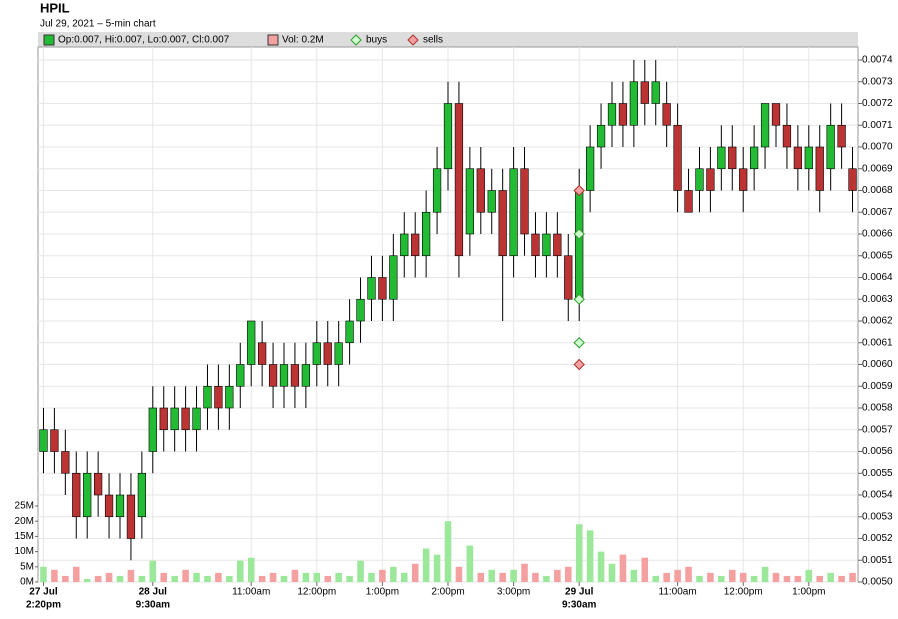 The width and height of the screenshot is (898, 619). Describe the element at coordinates (153, 592) in the screenshot. I see `x-tick-label: 28 Jul` at that location.